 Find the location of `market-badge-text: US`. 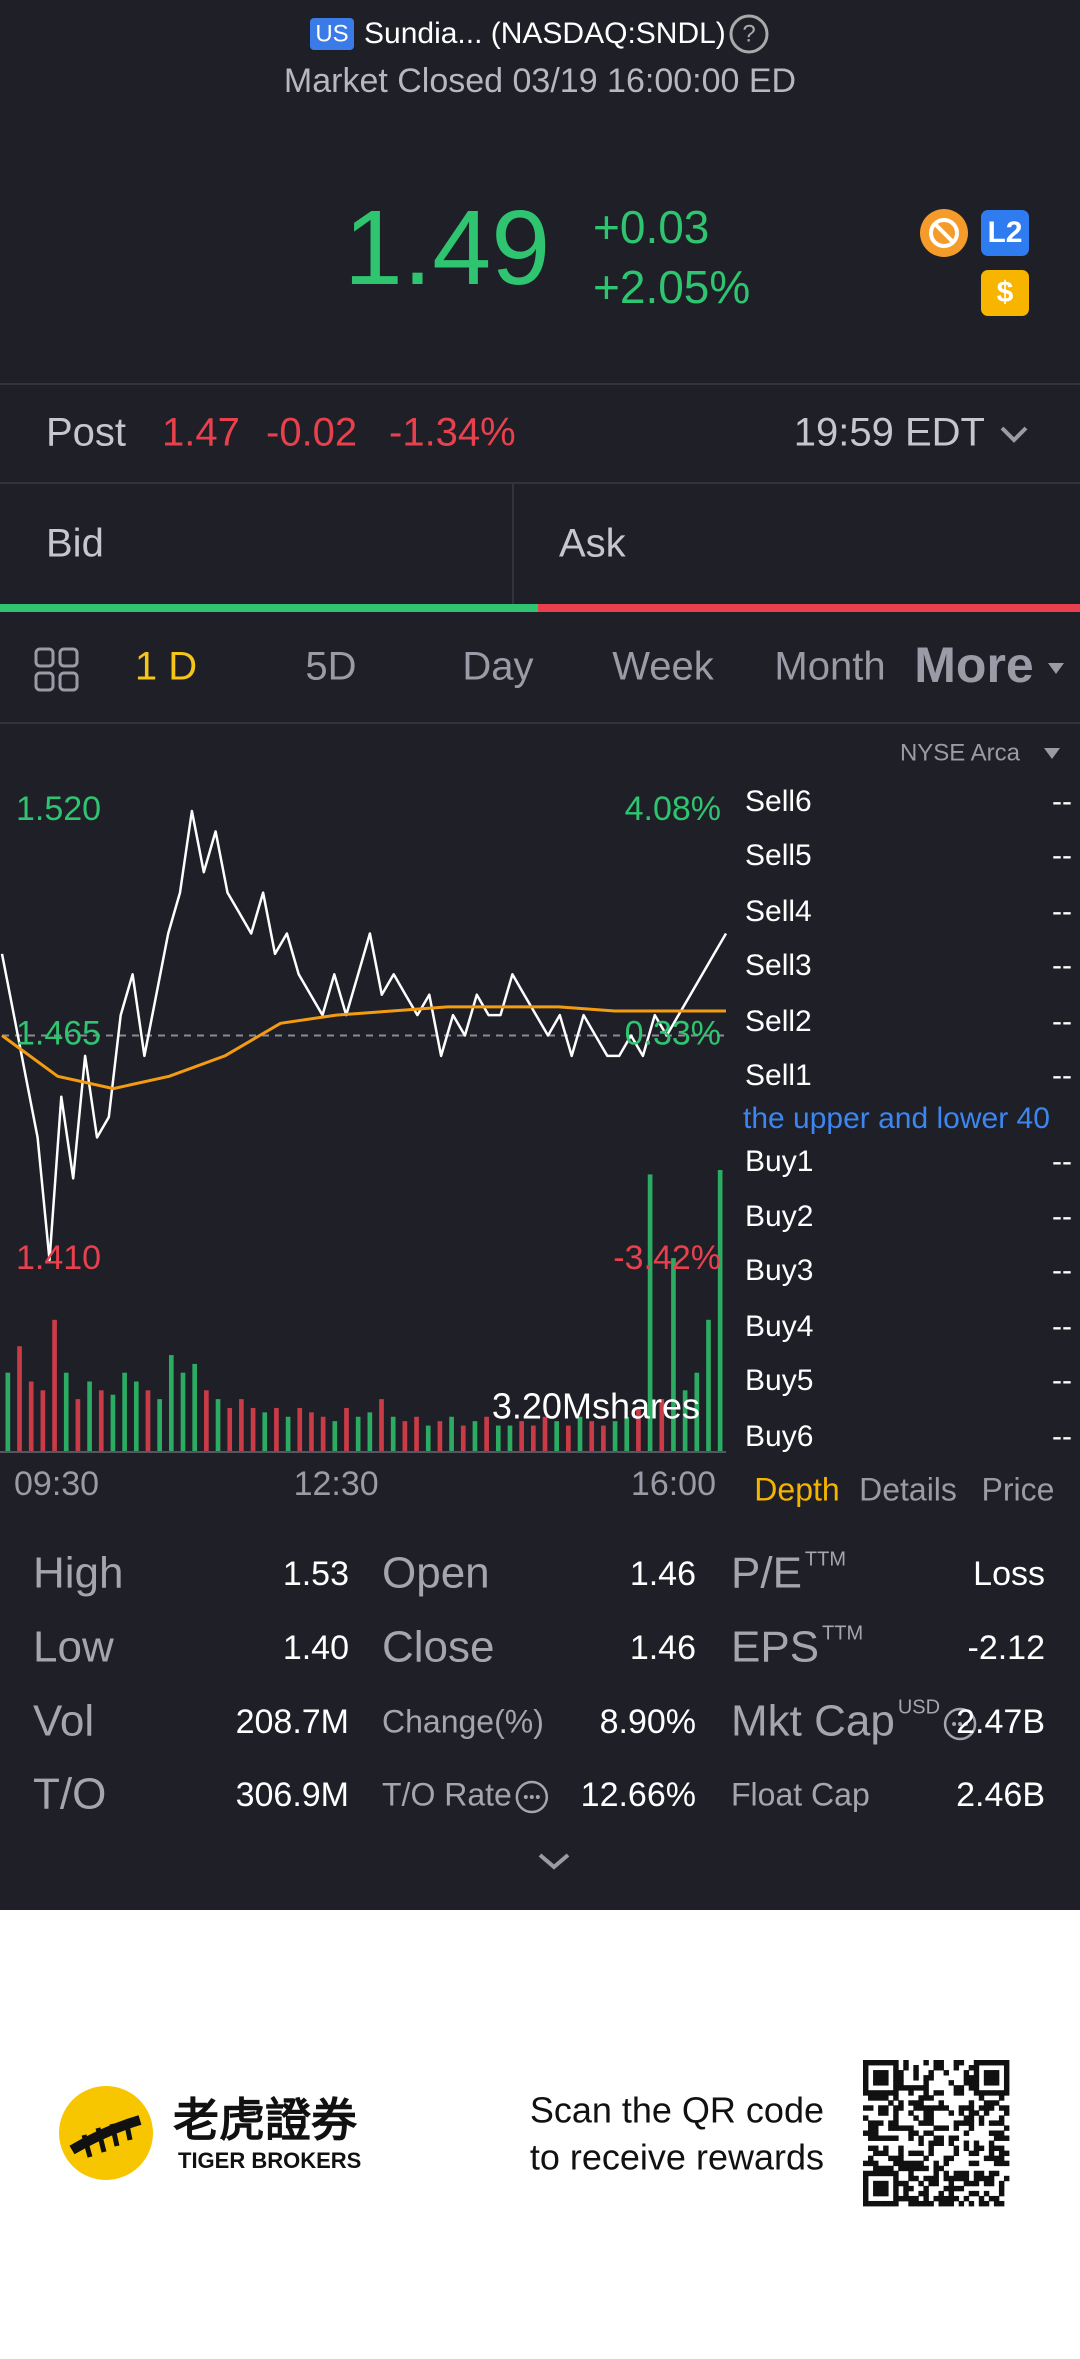

market-badge-text: US is located at coordinates (331, 33).